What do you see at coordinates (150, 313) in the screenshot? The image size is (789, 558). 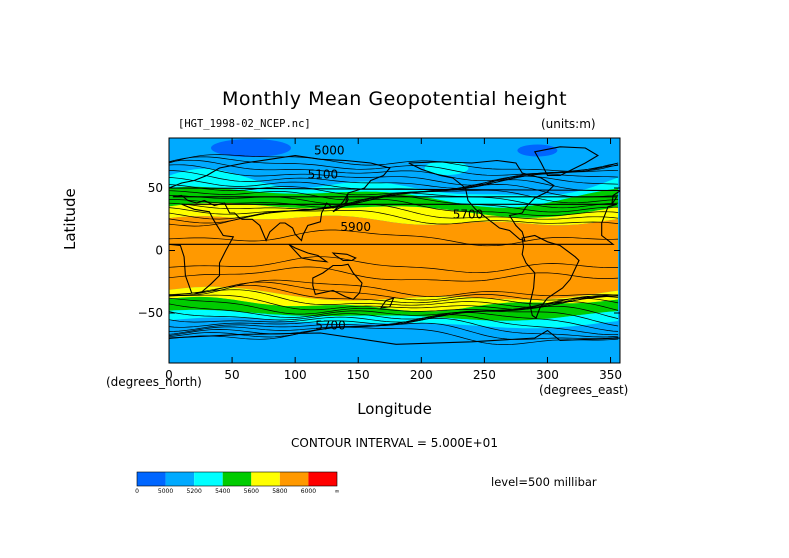 I see `y-tick-label: −50` at bounding box center [150, 313].